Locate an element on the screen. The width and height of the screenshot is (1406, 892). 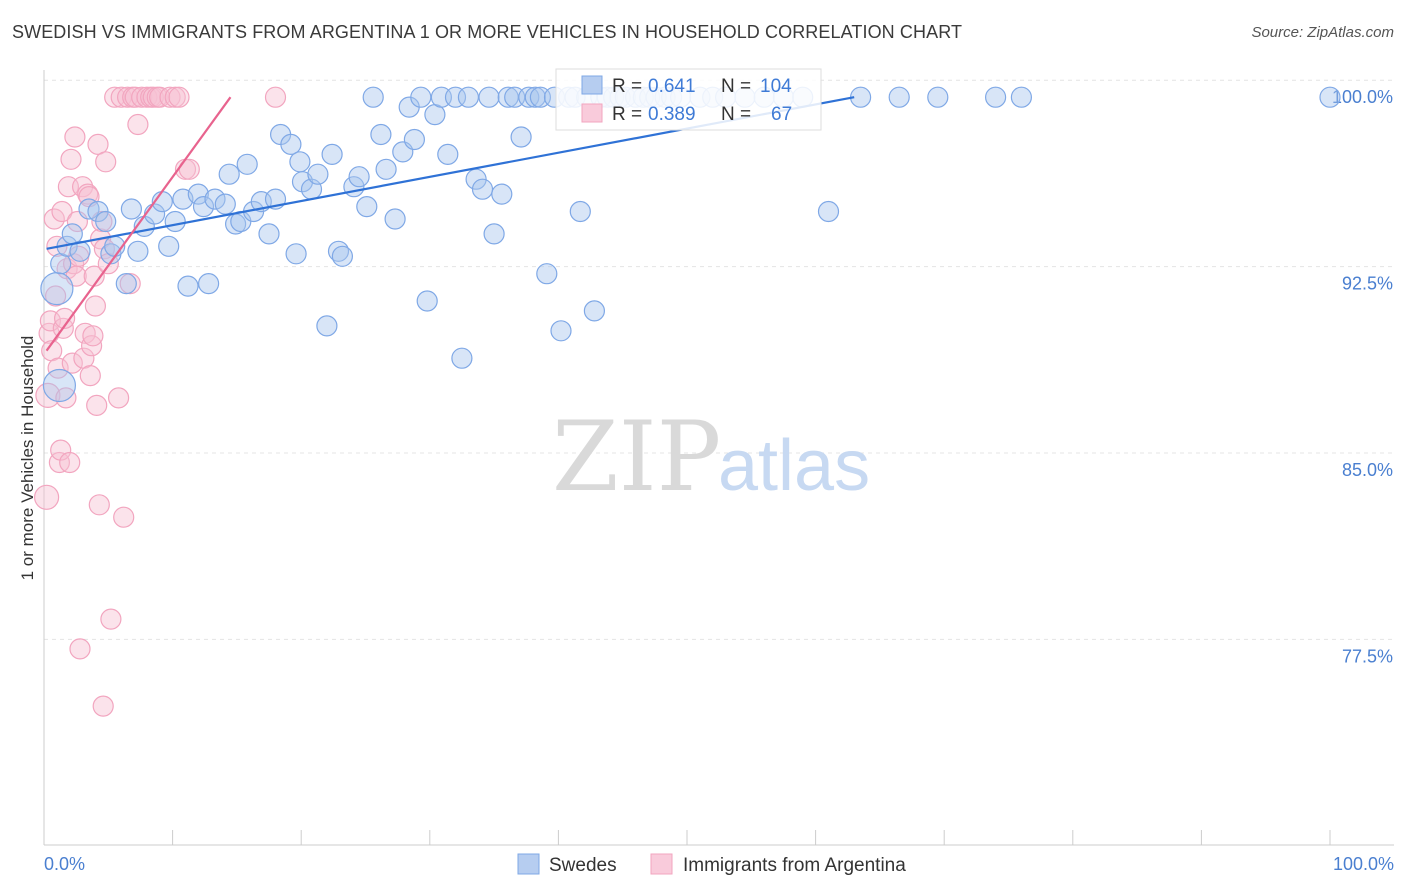
watermark-atlas: atlas is located at coordinates (794, 466).